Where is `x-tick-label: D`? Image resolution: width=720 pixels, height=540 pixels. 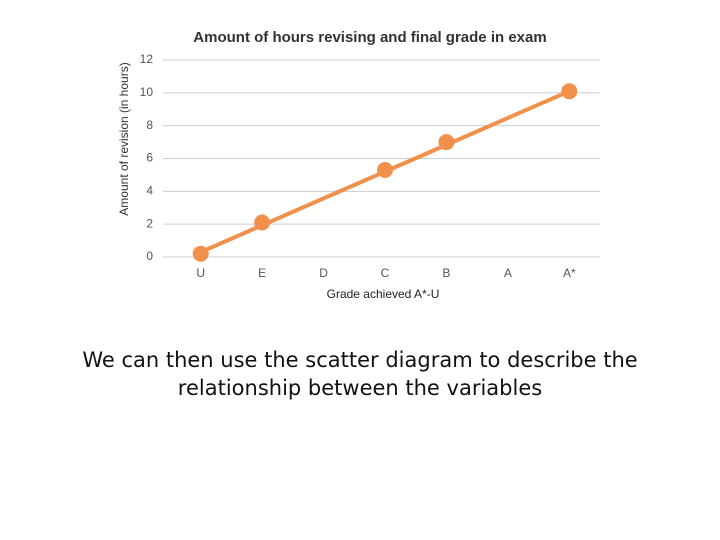 x-tick-label: D is located at coordinates (323, 273).